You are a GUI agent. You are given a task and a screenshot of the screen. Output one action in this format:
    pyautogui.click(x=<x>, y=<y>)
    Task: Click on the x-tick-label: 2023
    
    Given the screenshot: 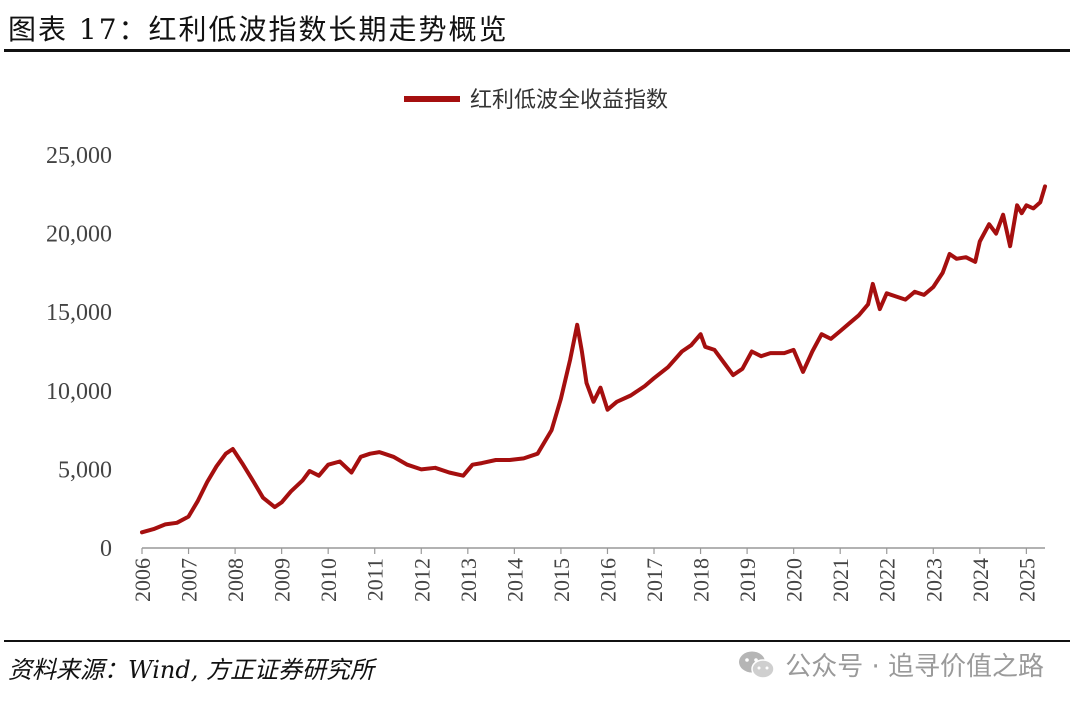 What is the action you would take?
    pyautogui.click(x=933, y=580)
    